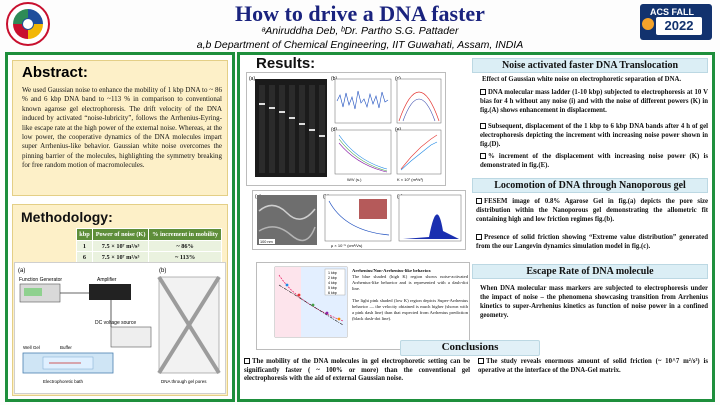  I want to click on legend-entry: 5 kbp, so click(332, 288).